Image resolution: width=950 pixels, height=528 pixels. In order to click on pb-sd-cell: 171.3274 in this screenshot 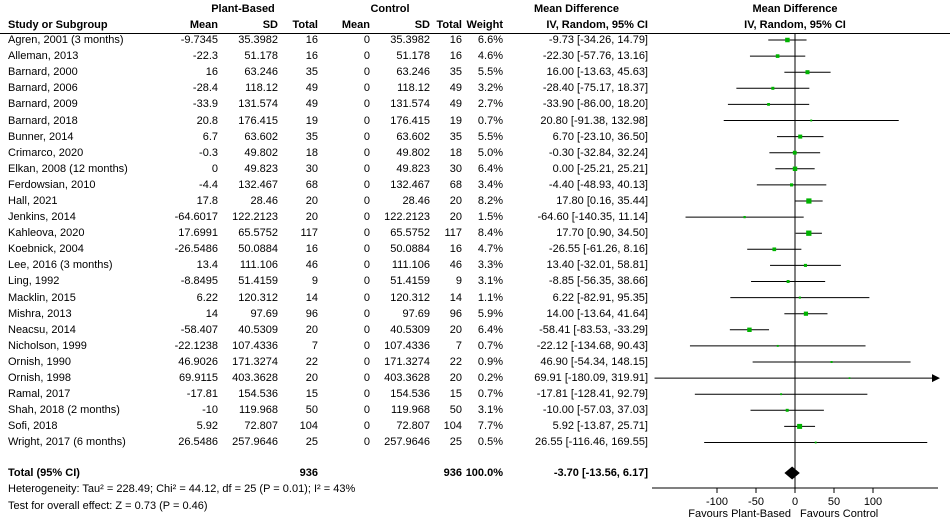, I will do `click(255, 361)`.